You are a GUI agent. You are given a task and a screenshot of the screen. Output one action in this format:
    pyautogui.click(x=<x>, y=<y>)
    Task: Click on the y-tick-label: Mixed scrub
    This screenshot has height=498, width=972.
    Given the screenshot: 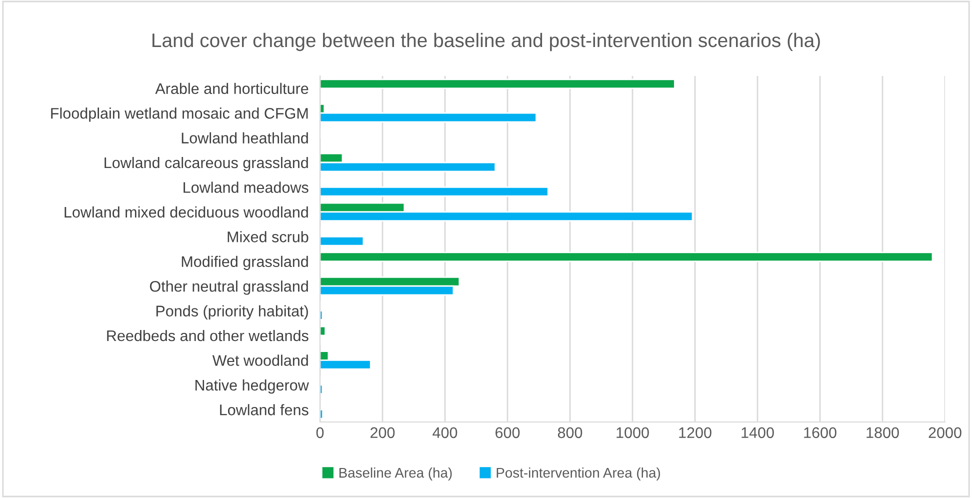 What is the action you would take?
    pyautogui.click(x=268, y=236)
    